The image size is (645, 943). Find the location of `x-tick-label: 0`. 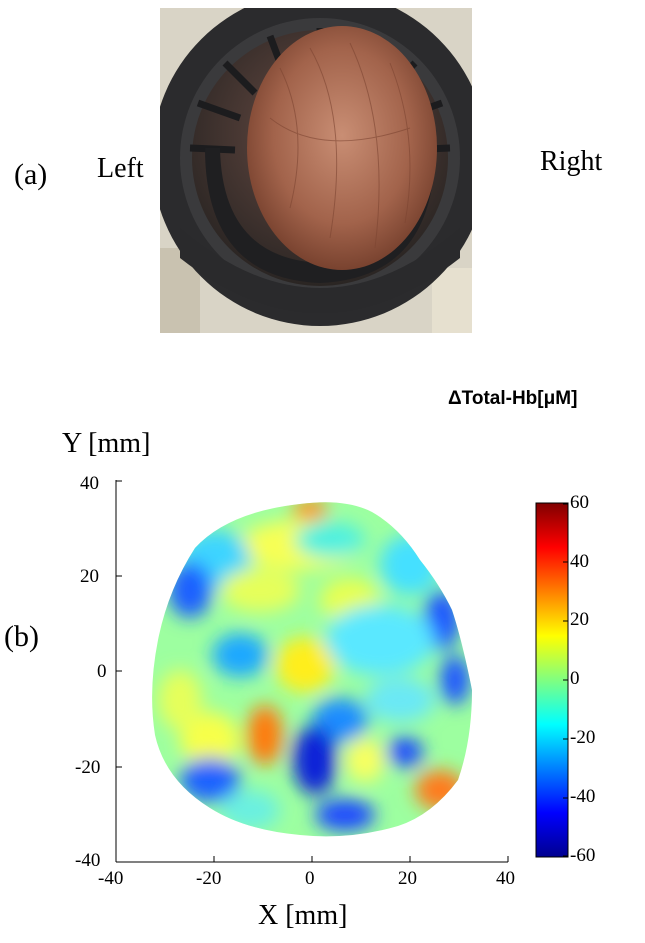

x-tick-label: 0 is located at coordinates (310, 878).